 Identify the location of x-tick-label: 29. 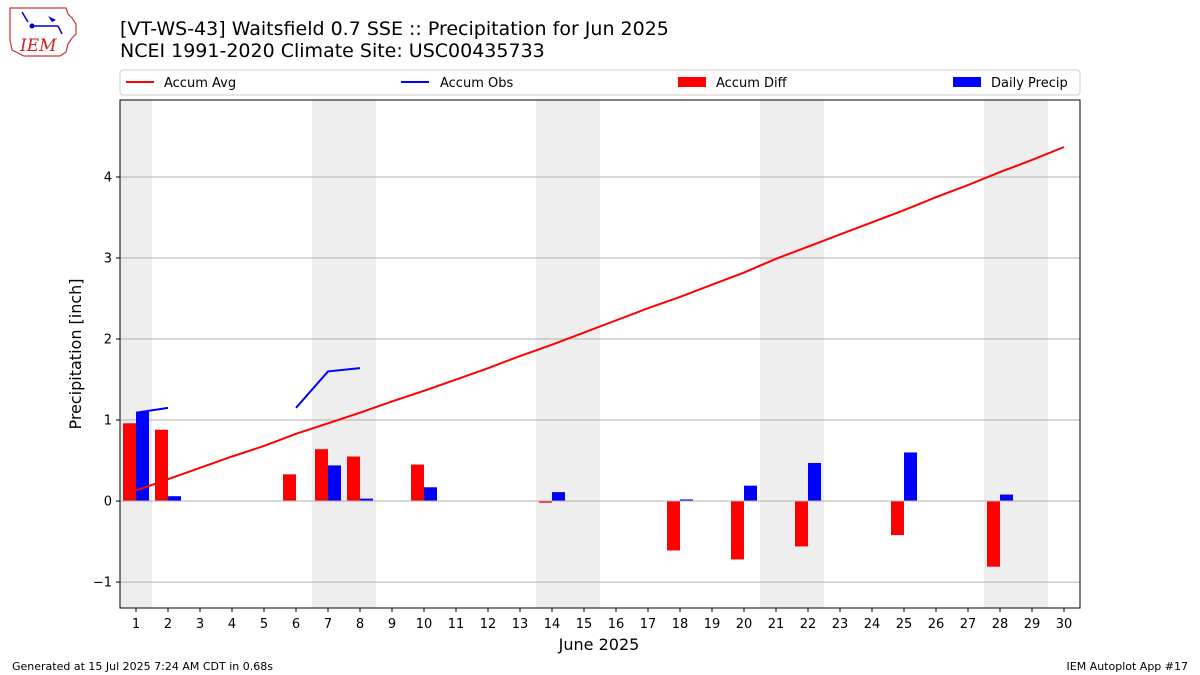
(1032, 624).